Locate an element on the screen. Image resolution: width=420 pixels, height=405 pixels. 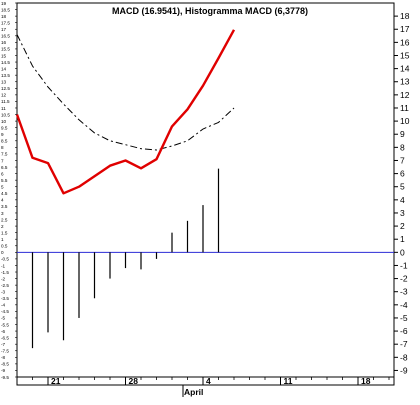
right-y-tick-label: 13 is located at coordinates (405, 82).